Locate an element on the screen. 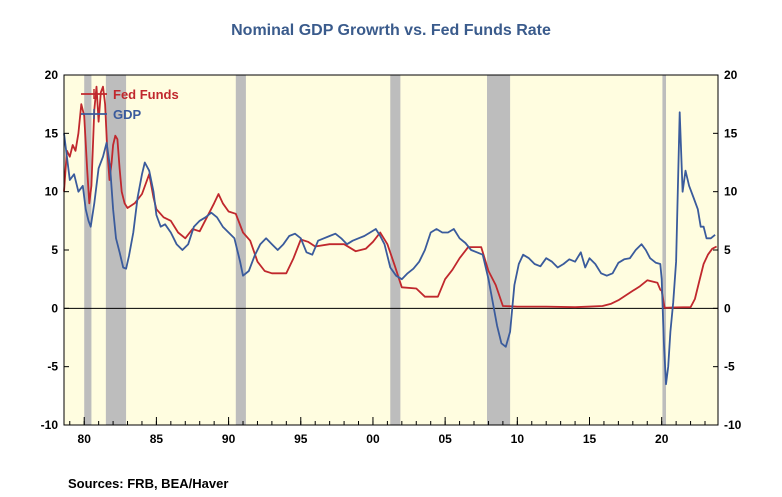 This screenshot has width=782, height=497. x-tick-label: 85 is located at coordinates (157, 439).